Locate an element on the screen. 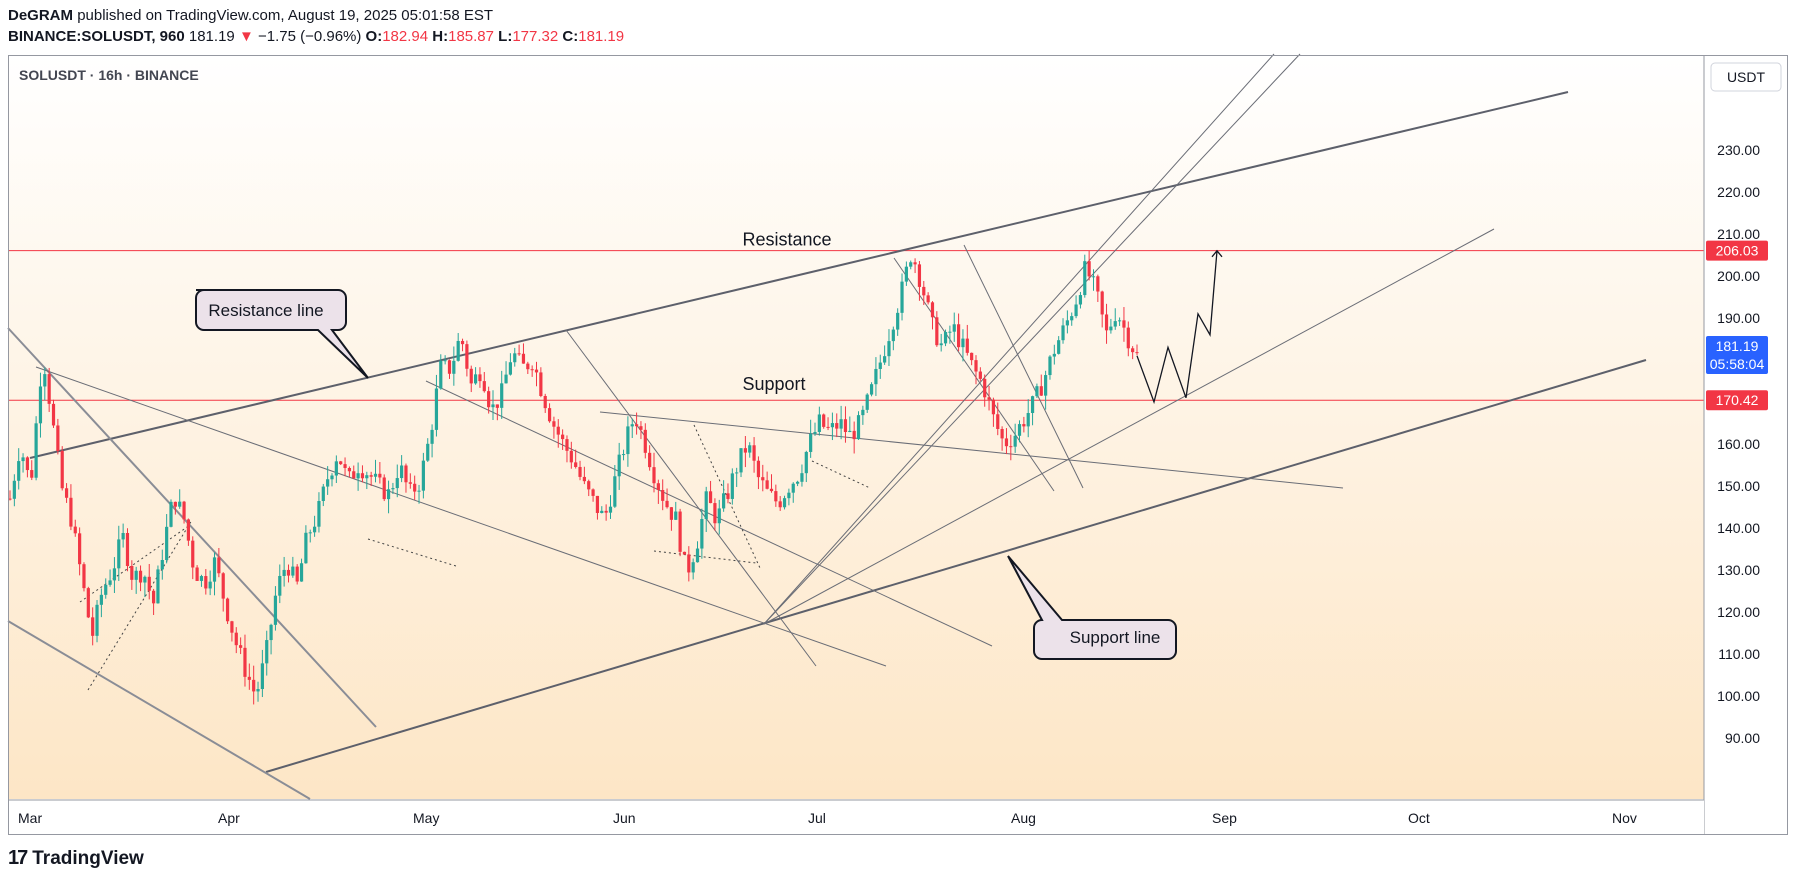  descending-line-lower is located at coordinates (159, 710).